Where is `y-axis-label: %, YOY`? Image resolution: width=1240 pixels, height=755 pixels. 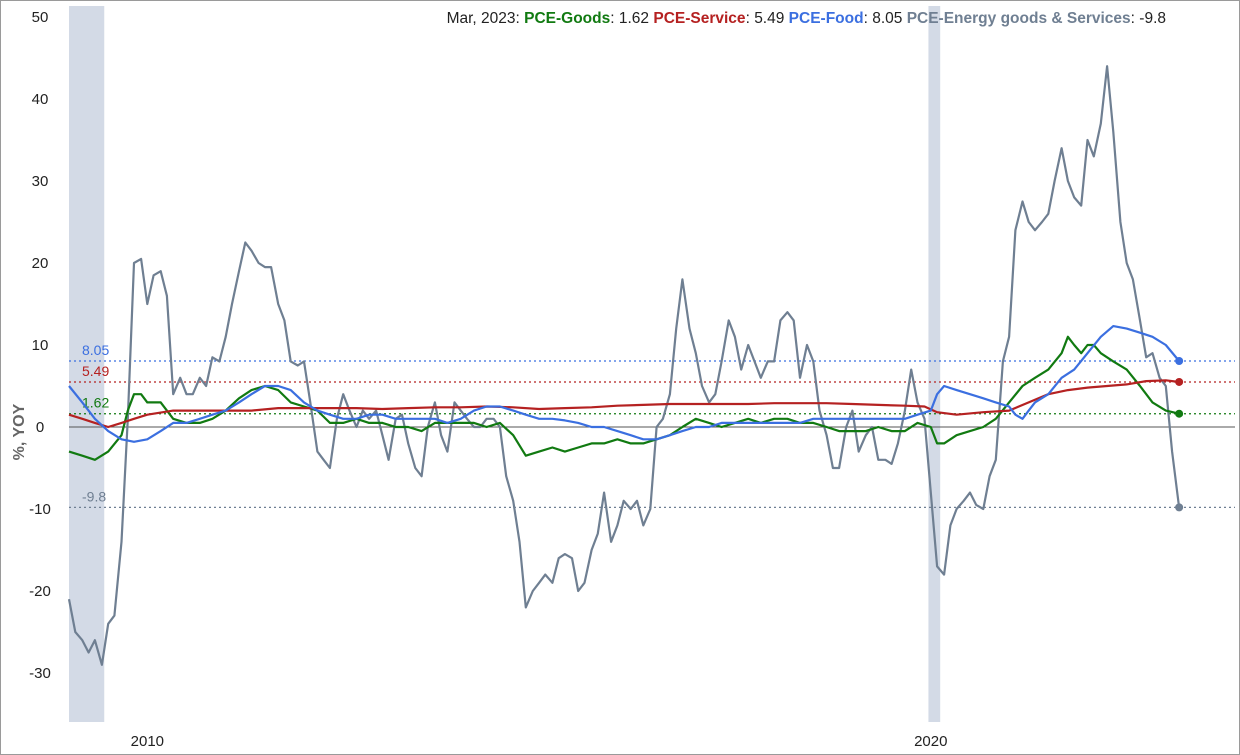
y-axis-label: %, YOY is located at coordinates (19, 431).